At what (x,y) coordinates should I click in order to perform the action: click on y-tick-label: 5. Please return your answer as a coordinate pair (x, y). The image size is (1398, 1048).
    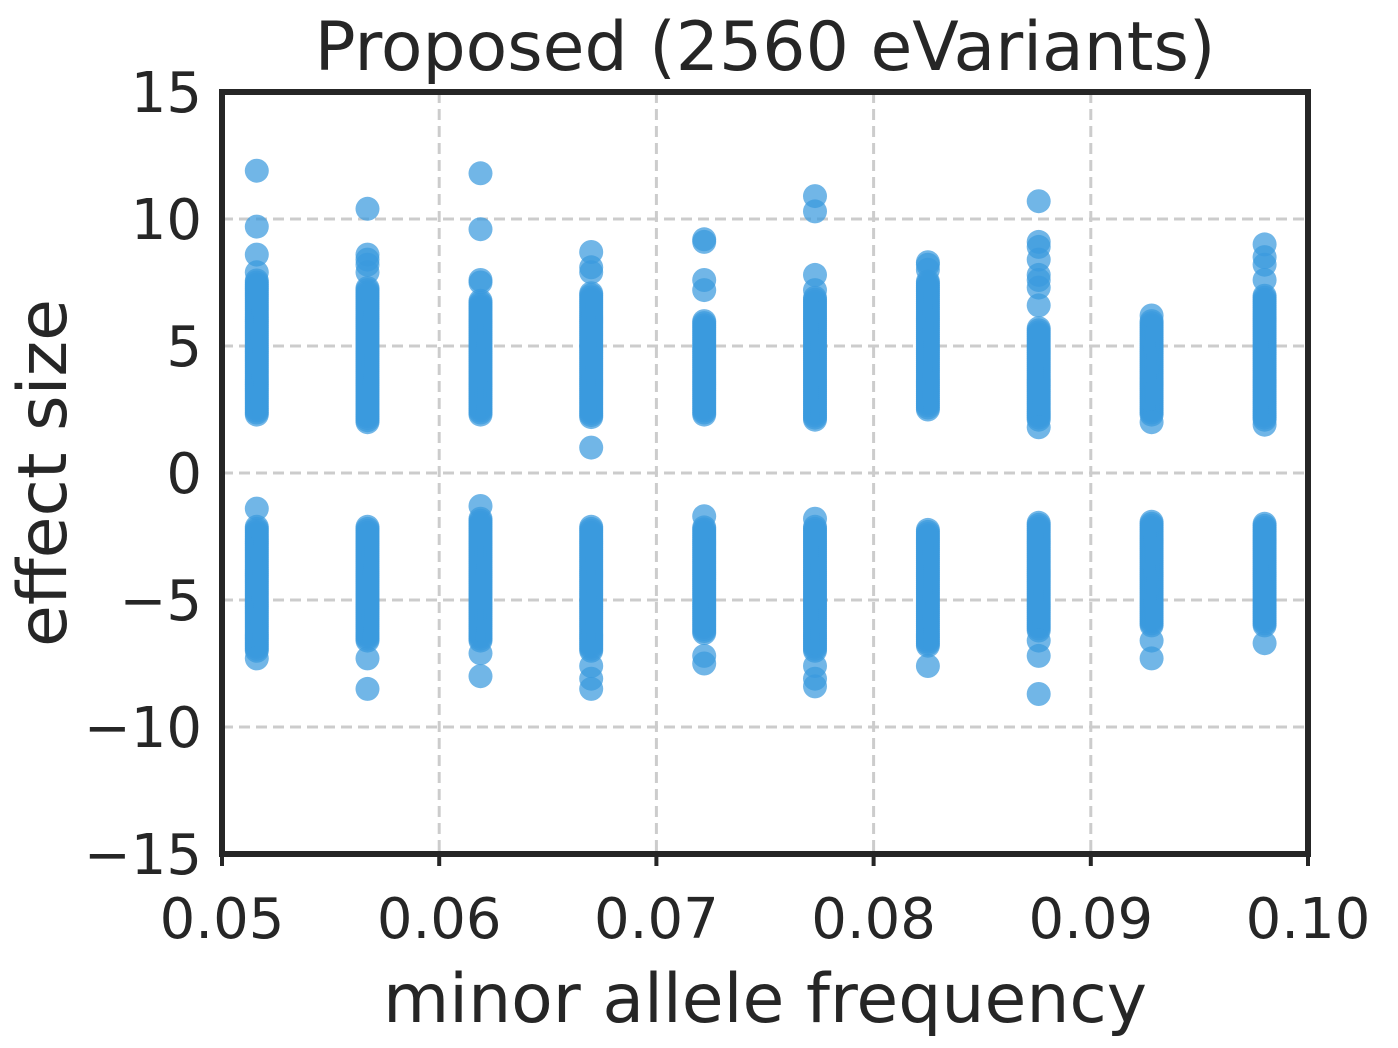
    Looking at the image, I should click on (184, 347).